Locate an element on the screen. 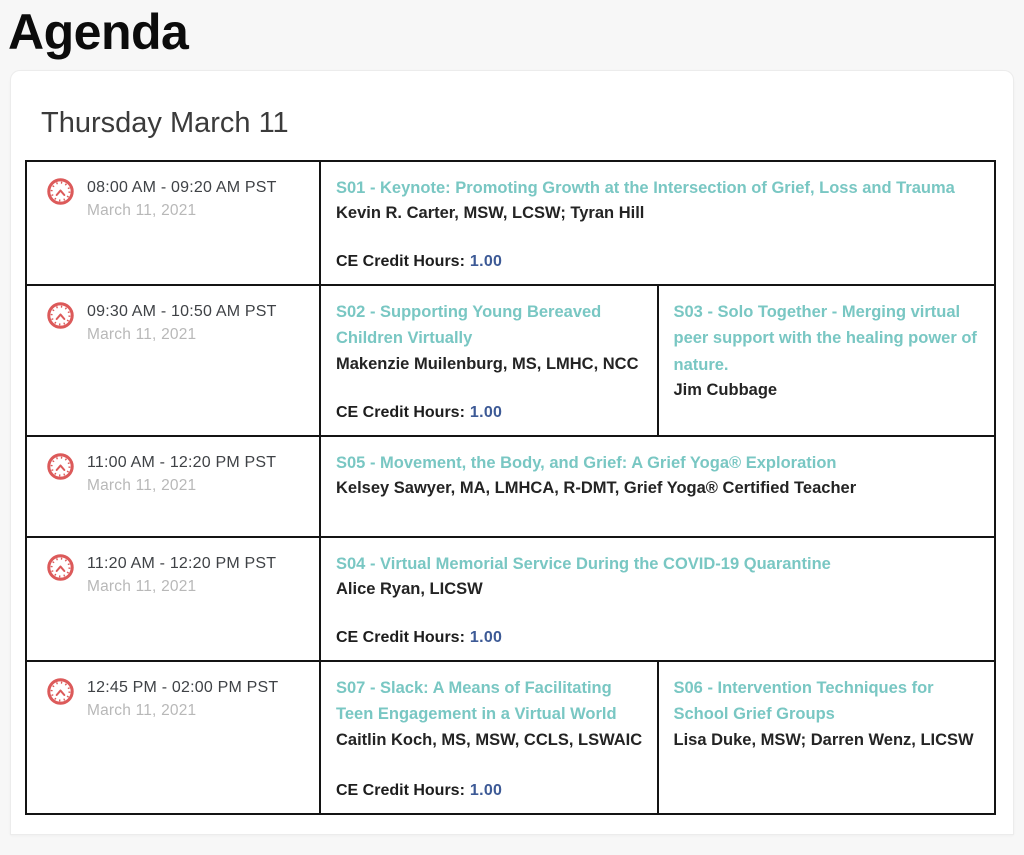  time-cell: 11:20 AM - 12:20 PM PST March 11, 2021 is located at coordinates (174, 598).